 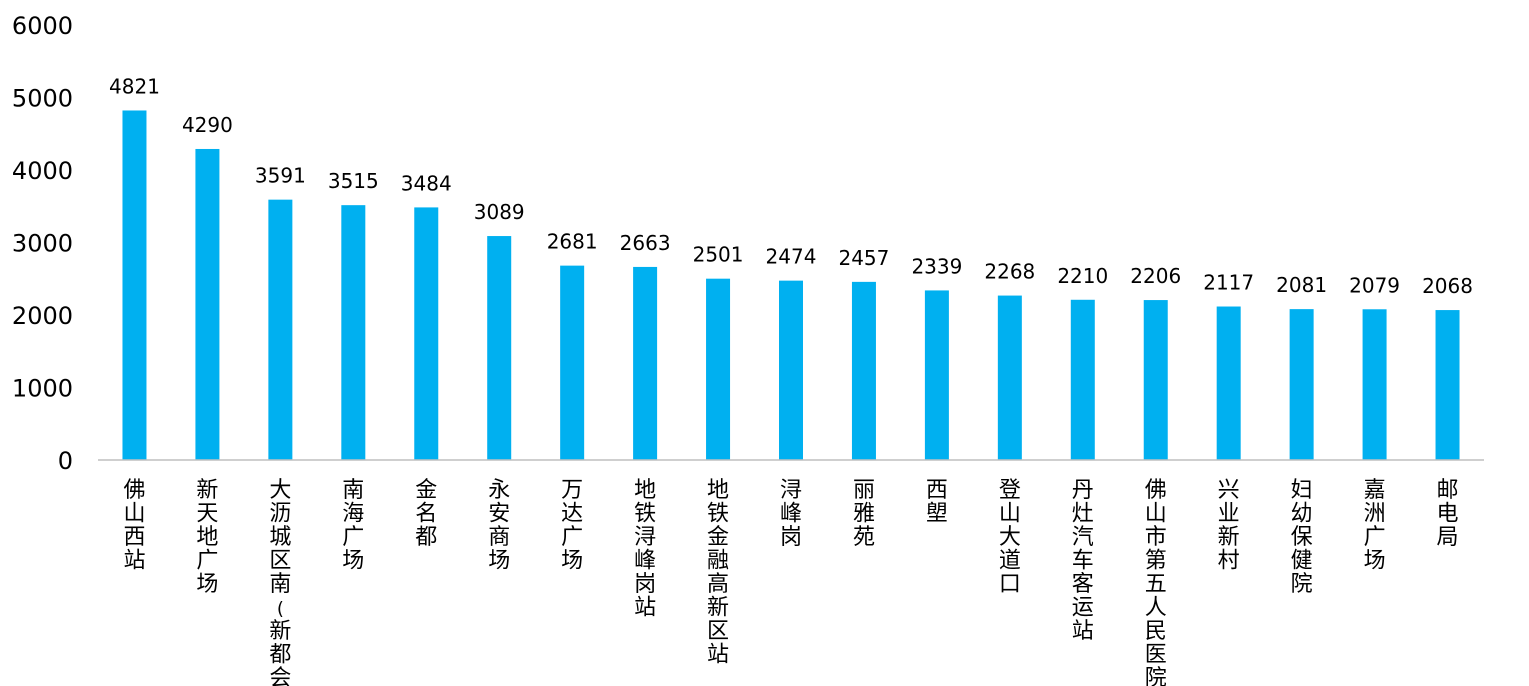 What do you see at coordinates (42, 316) in the screenshot?
I see `y-tick-label: 2000` at bounding box center [42, 316].